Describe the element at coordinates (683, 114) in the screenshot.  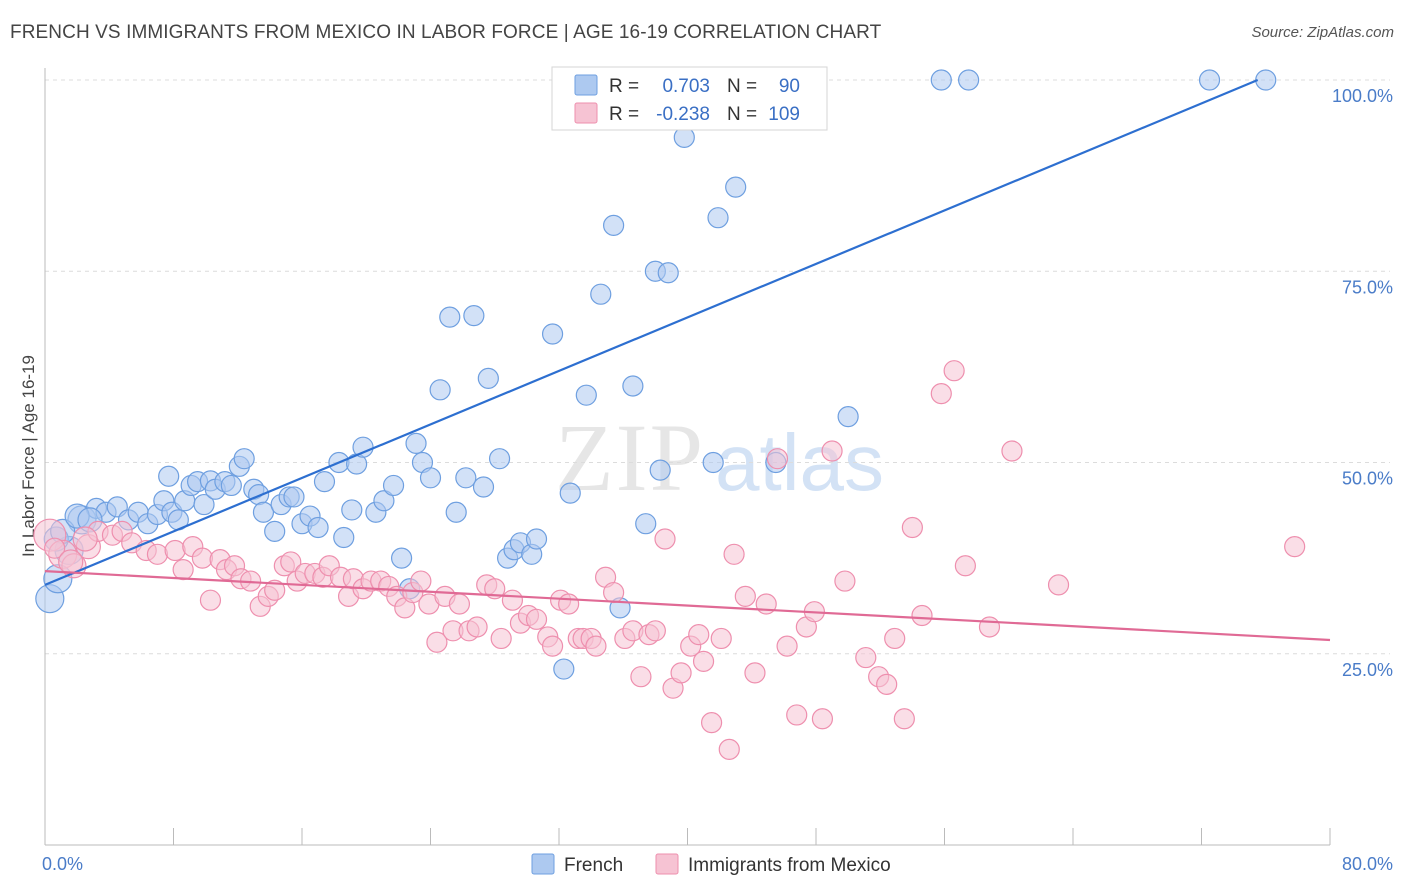
I see `stats-r-value-mexico: -0.238` at that location.